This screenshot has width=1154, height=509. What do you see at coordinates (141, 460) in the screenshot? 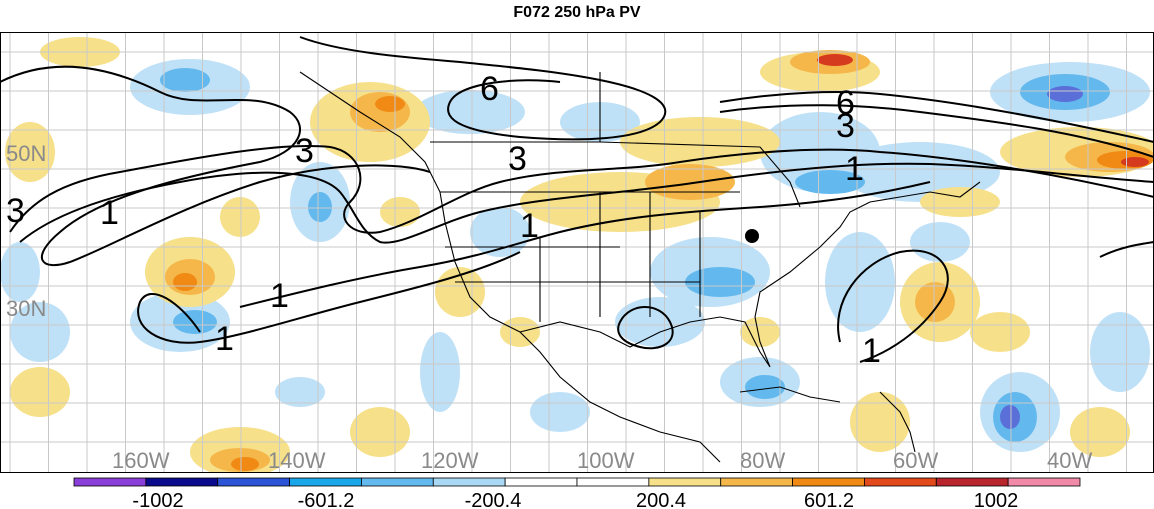
I see `lon-label-160w: 160W` at bounding box center [141, 460].